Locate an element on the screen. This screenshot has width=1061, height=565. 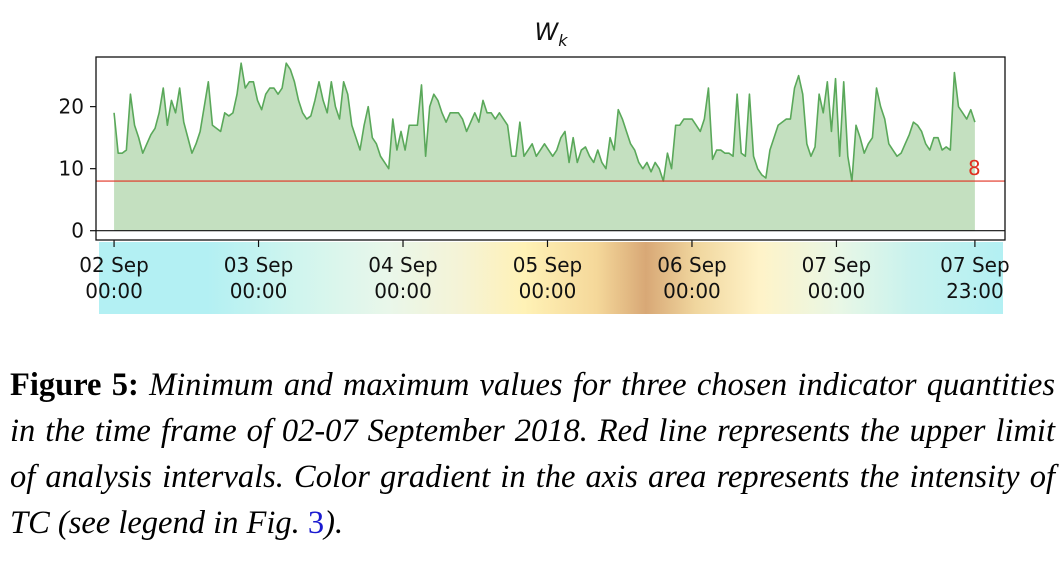
y-tick-label: 20 is located at coordinates (71, 107).